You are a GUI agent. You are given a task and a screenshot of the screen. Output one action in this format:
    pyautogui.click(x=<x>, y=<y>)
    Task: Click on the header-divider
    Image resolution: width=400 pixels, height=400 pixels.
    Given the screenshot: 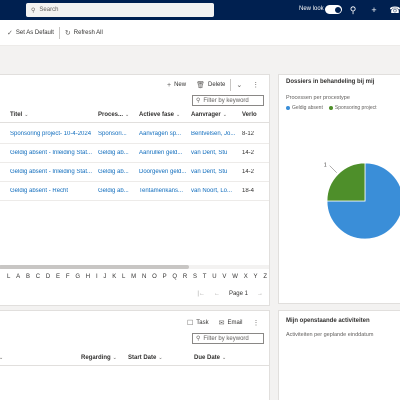 What is the action you would take?
    pyautogui.click(x=134, y=365)
    